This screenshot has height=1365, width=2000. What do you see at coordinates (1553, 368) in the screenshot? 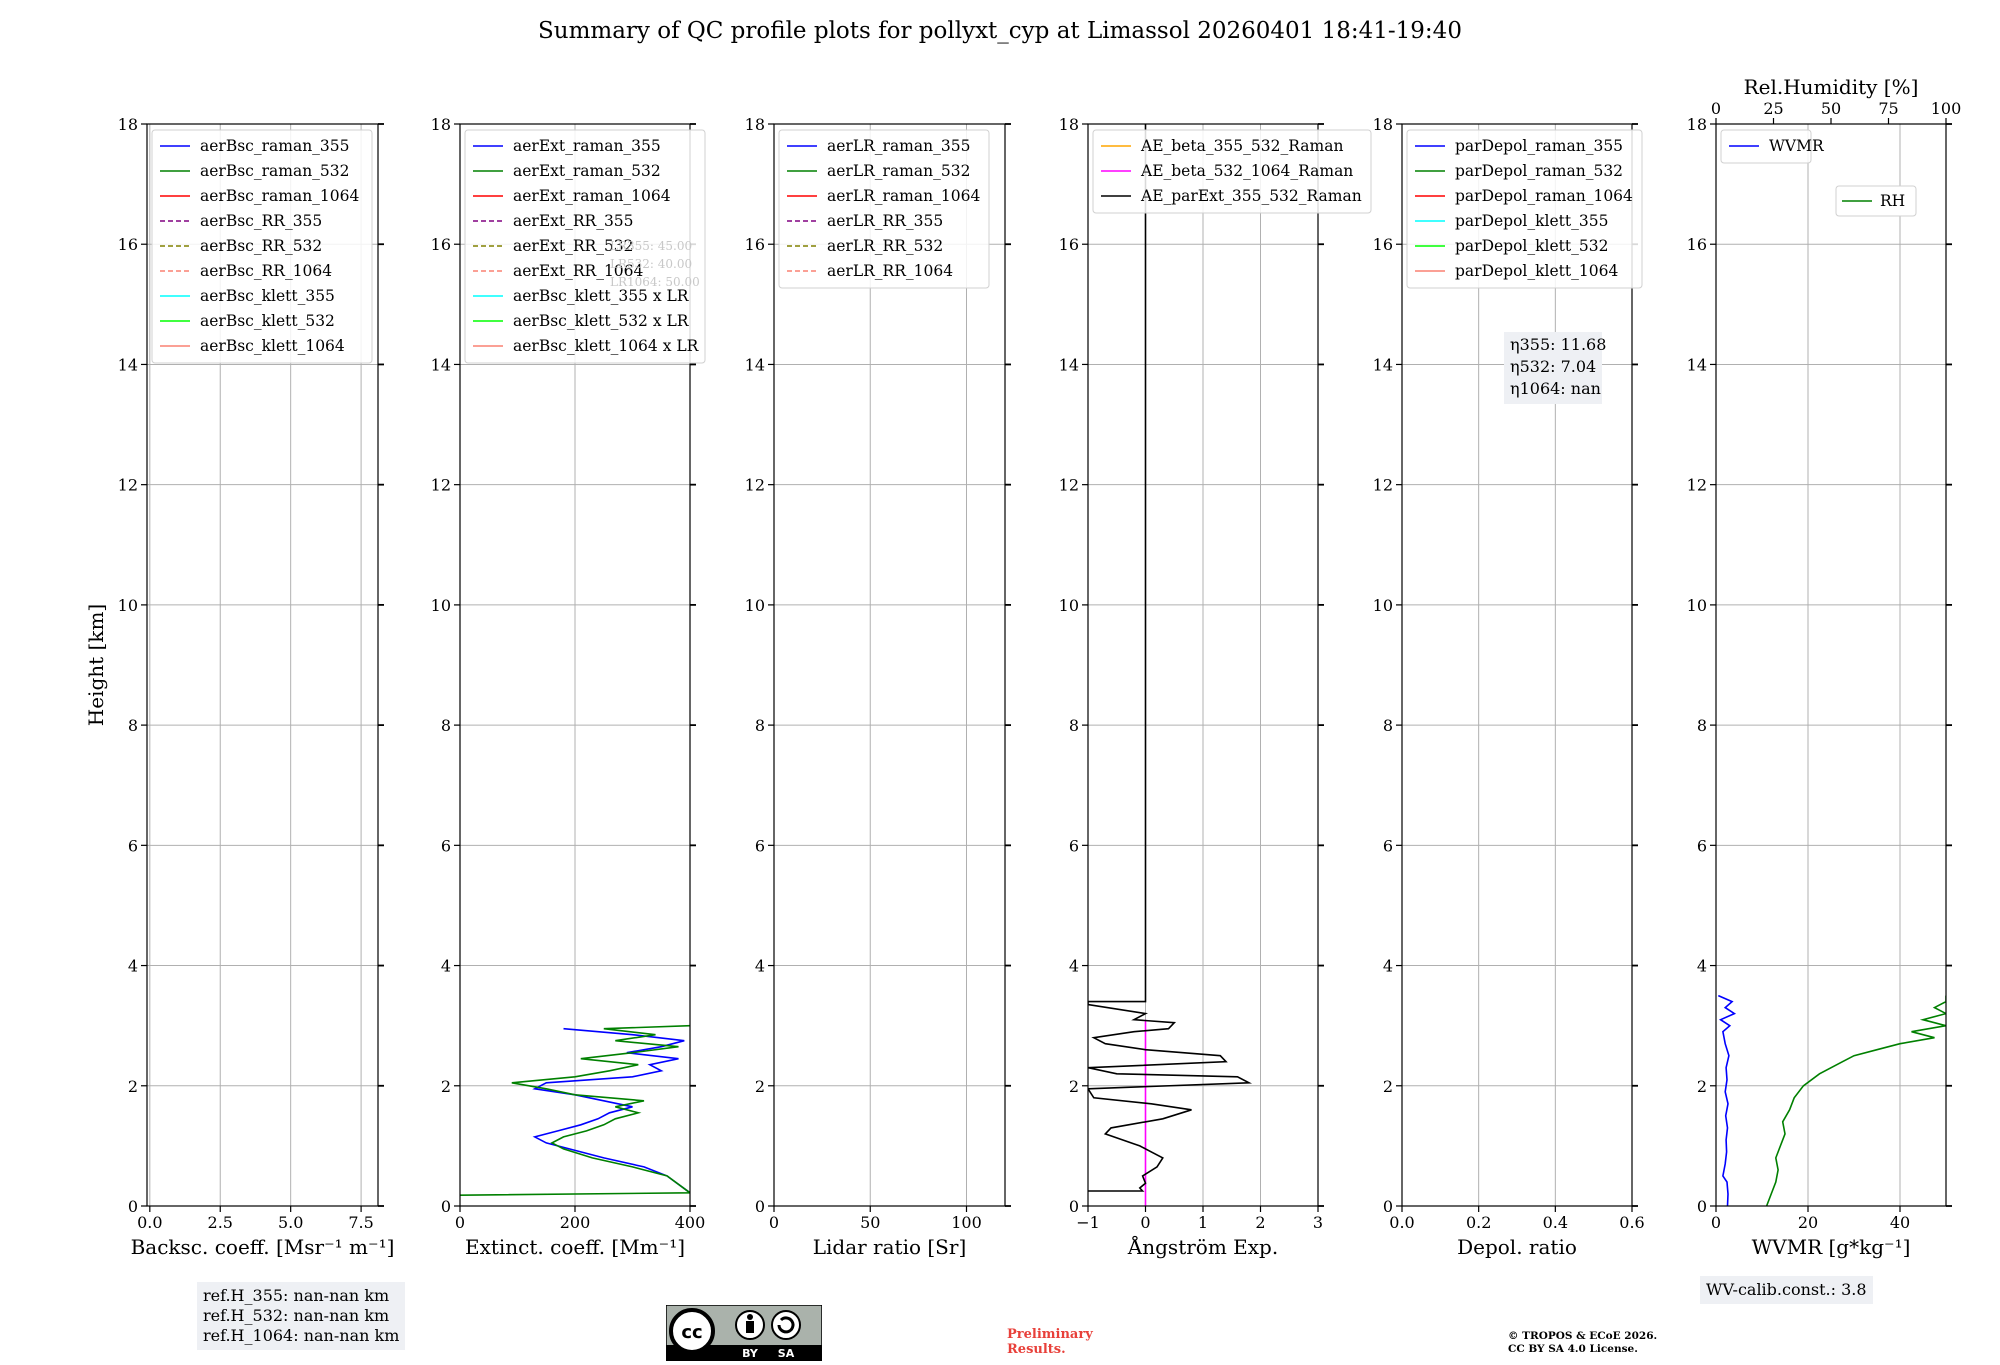
I see `eta-box` at bounding box center [1553, 368].